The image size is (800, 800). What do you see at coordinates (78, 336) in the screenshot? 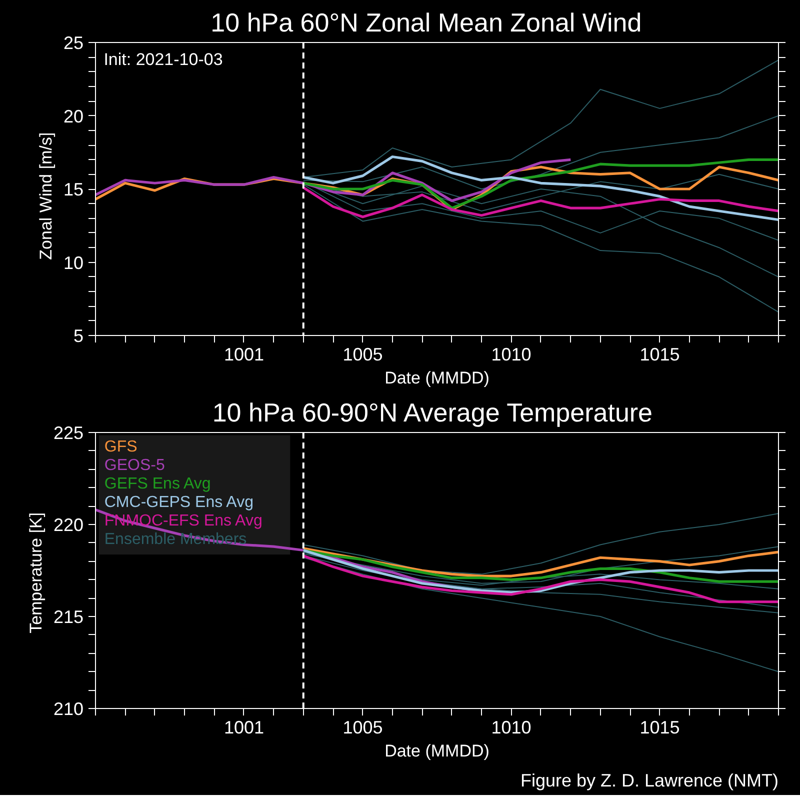
I see `y-tick-label: 5` at bounding box center [78, 336].